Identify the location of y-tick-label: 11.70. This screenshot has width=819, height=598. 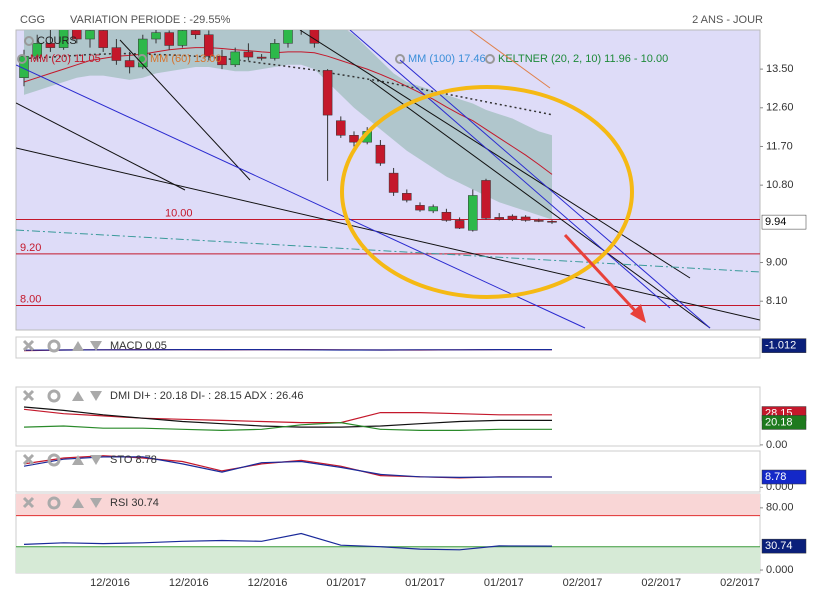
(779, 146).